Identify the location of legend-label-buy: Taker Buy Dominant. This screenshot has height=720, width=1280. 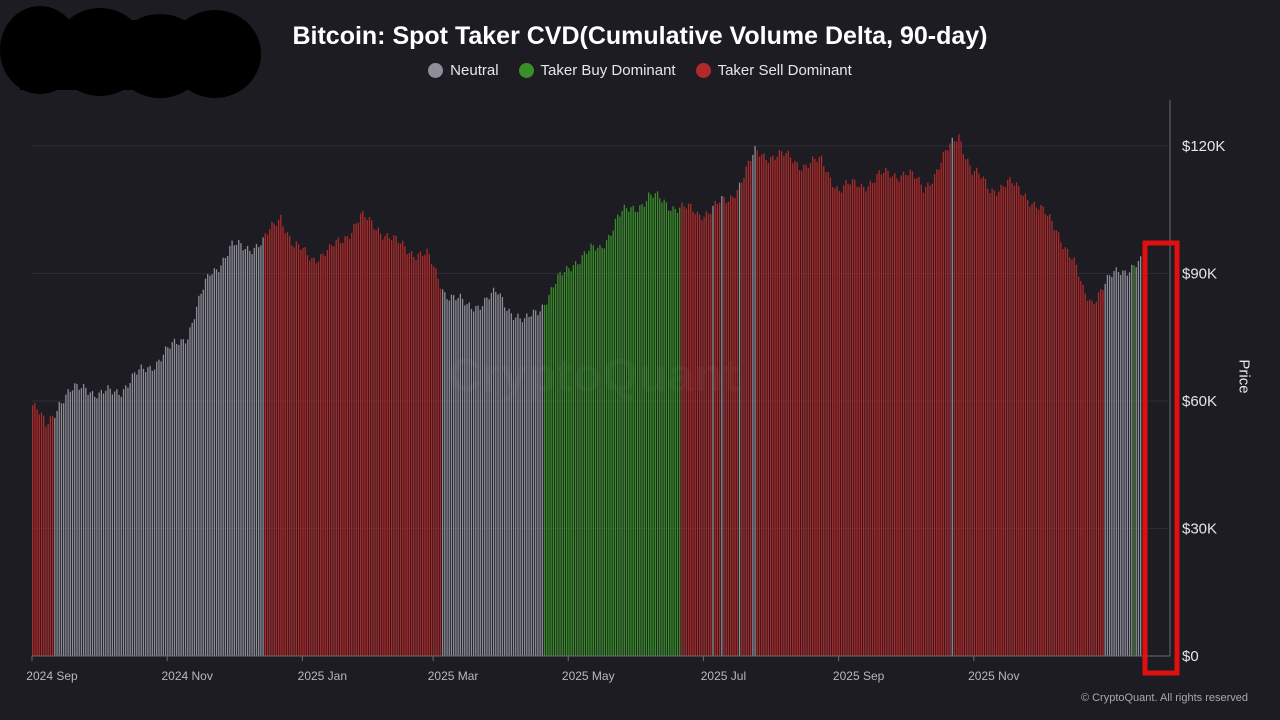
(608, 70).